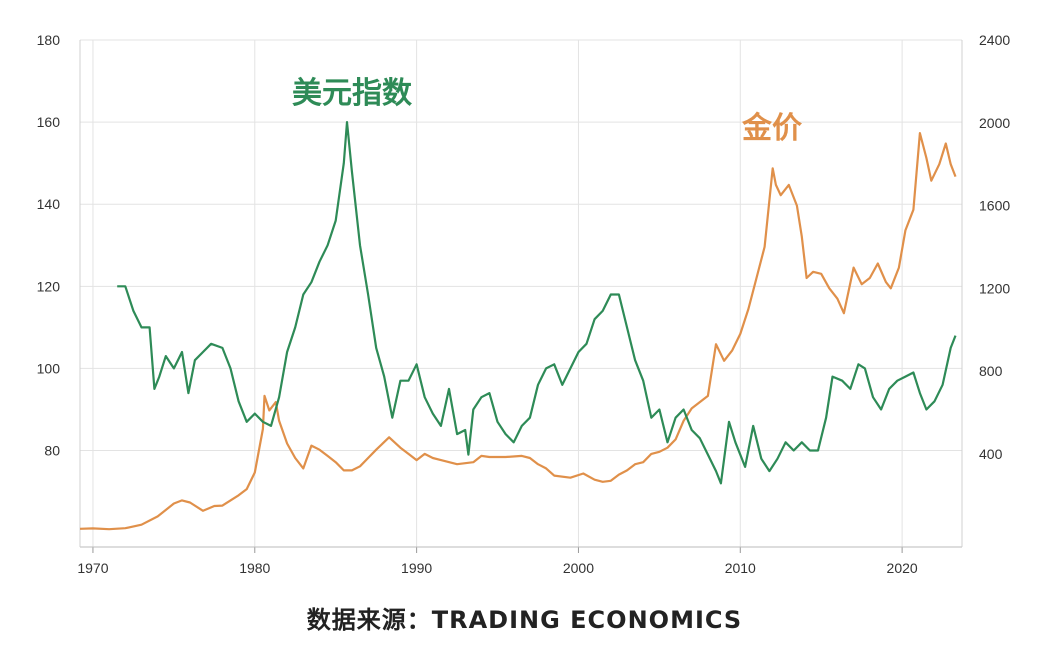 This screenshot has height=652, width=1049. I want to click on right-tick-label: 1600, so click(994, 206).